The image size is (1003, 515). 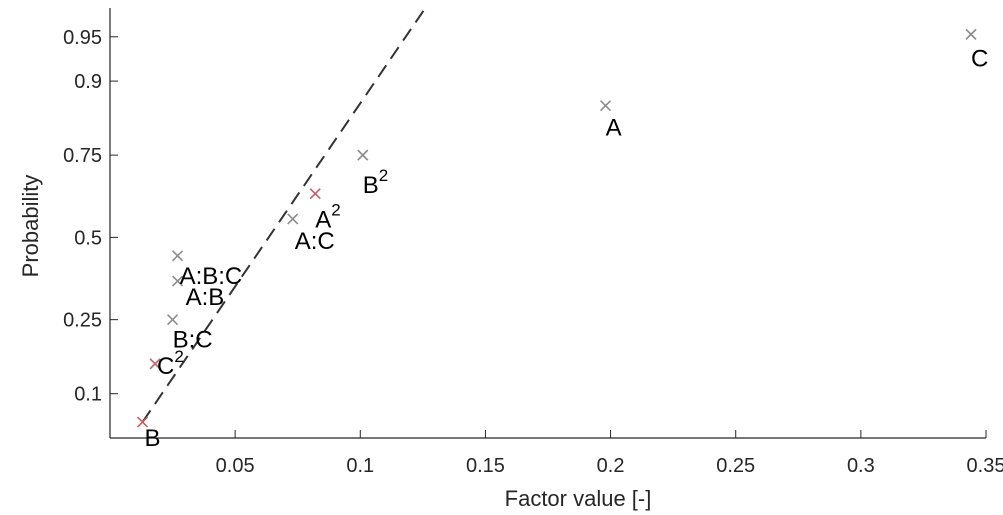 What do you see at coordinates (985, 466) in the screenshot?
I see `x-tick-label: 0.35` at bounding box center [985, 466].